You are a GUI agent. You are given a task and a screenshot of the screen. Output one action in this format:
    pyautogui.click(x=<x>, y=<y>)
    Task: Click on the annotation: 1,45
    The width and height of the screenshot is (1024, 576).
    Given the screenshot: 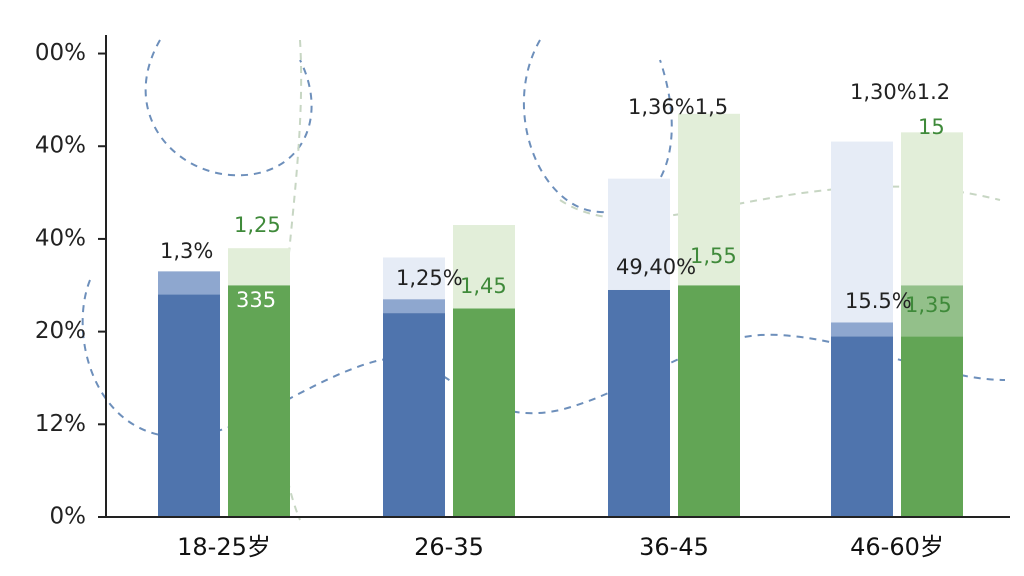 What is the action you would take?
    pyautogui.click(x=483, y=286)
    